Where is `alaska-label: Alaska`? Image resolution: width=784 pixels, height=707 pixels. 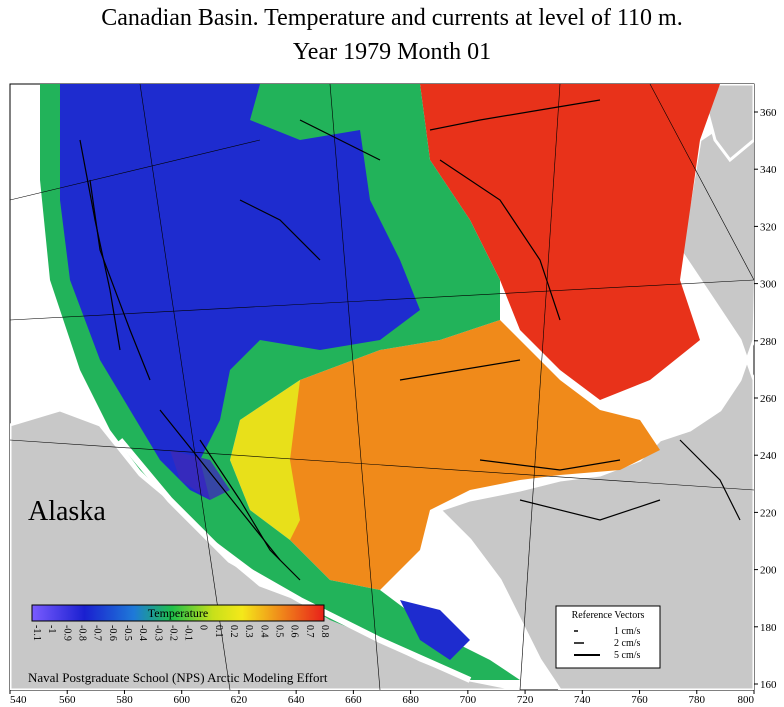 alaska-label: Alaska is located at coordinates (67, 511).